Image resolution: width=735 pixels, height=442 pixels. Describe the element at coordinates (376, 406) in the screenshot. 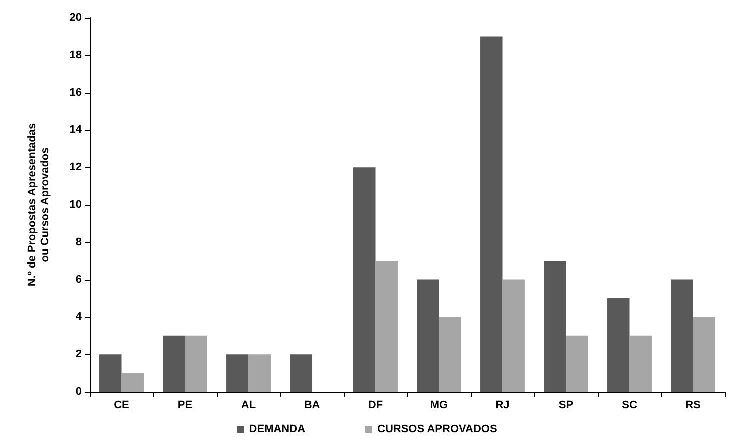

I see `x-tick-label: DF` at that location.